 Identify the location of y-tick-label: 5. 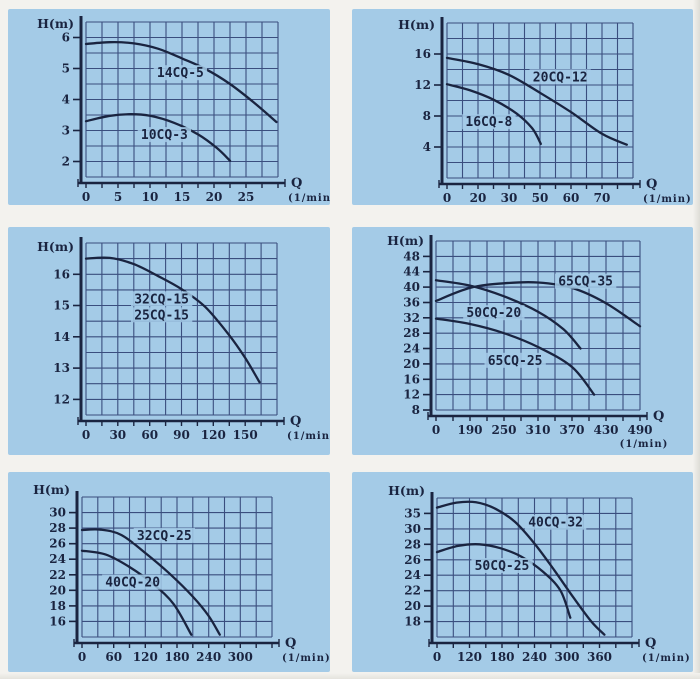
(66, 69).